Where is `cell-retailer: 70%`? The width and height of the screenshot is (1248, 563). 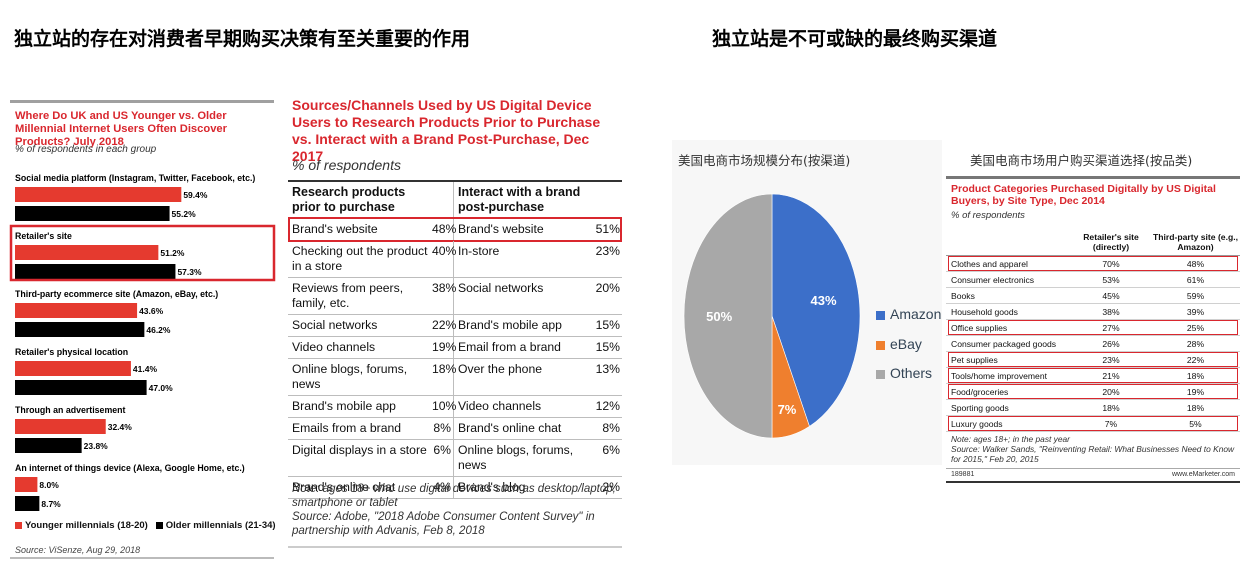
cell-retailer: 70% is located at coordinates (1111, 263).